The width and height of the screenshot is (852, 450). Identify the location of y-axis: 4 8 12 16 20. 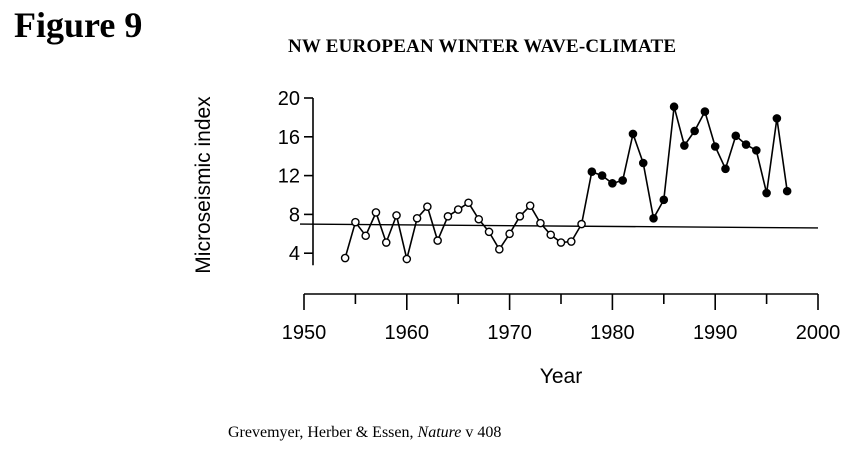
(296, 177).